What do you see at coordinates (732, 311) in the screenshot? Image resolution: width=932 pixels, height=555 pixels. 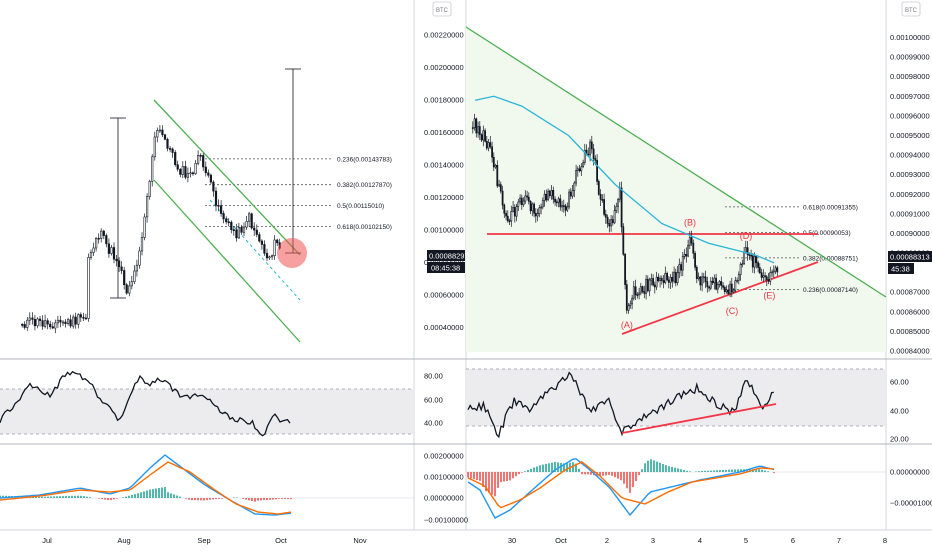 I see `wave-label: (C)` at bounding box center [732, 311].